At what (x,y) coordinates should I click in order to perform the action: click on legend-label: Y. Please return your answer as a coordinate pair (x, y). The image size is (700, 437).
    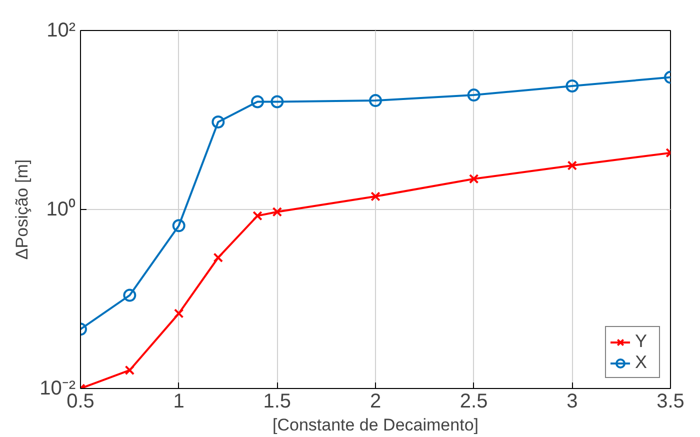
    Looking at the image, I should click on (641, 341).